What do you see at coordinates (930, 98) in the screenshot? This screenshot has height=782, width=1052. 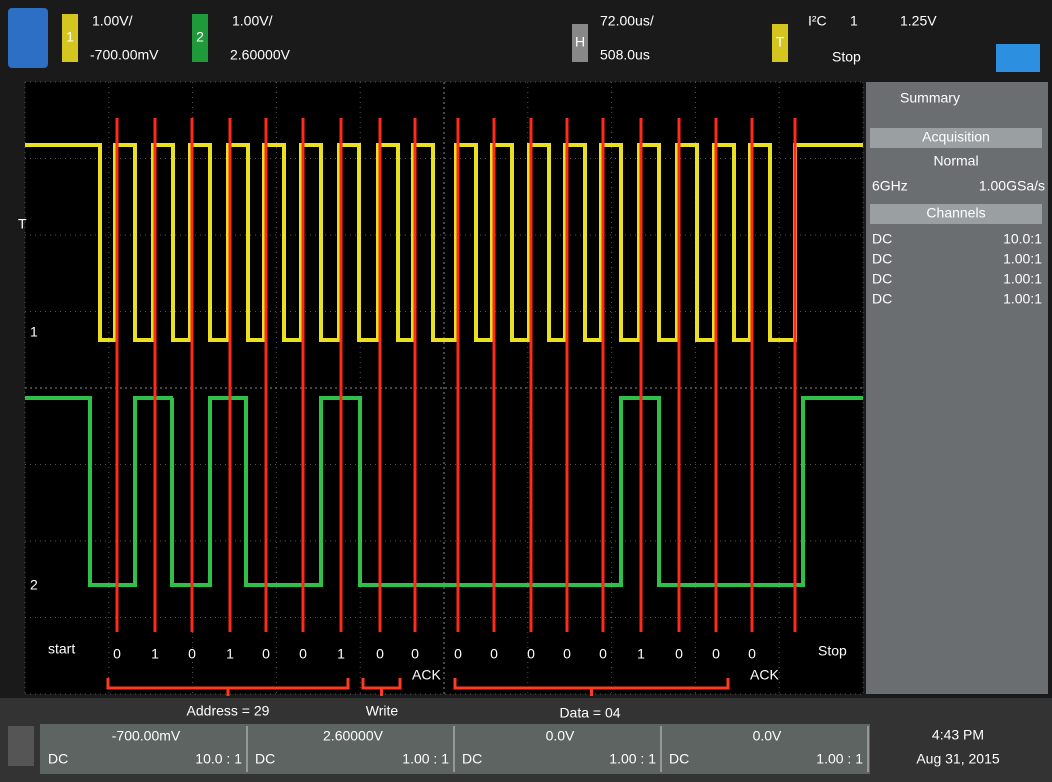 I see `label: Summary` at bounding box center [930, 98].